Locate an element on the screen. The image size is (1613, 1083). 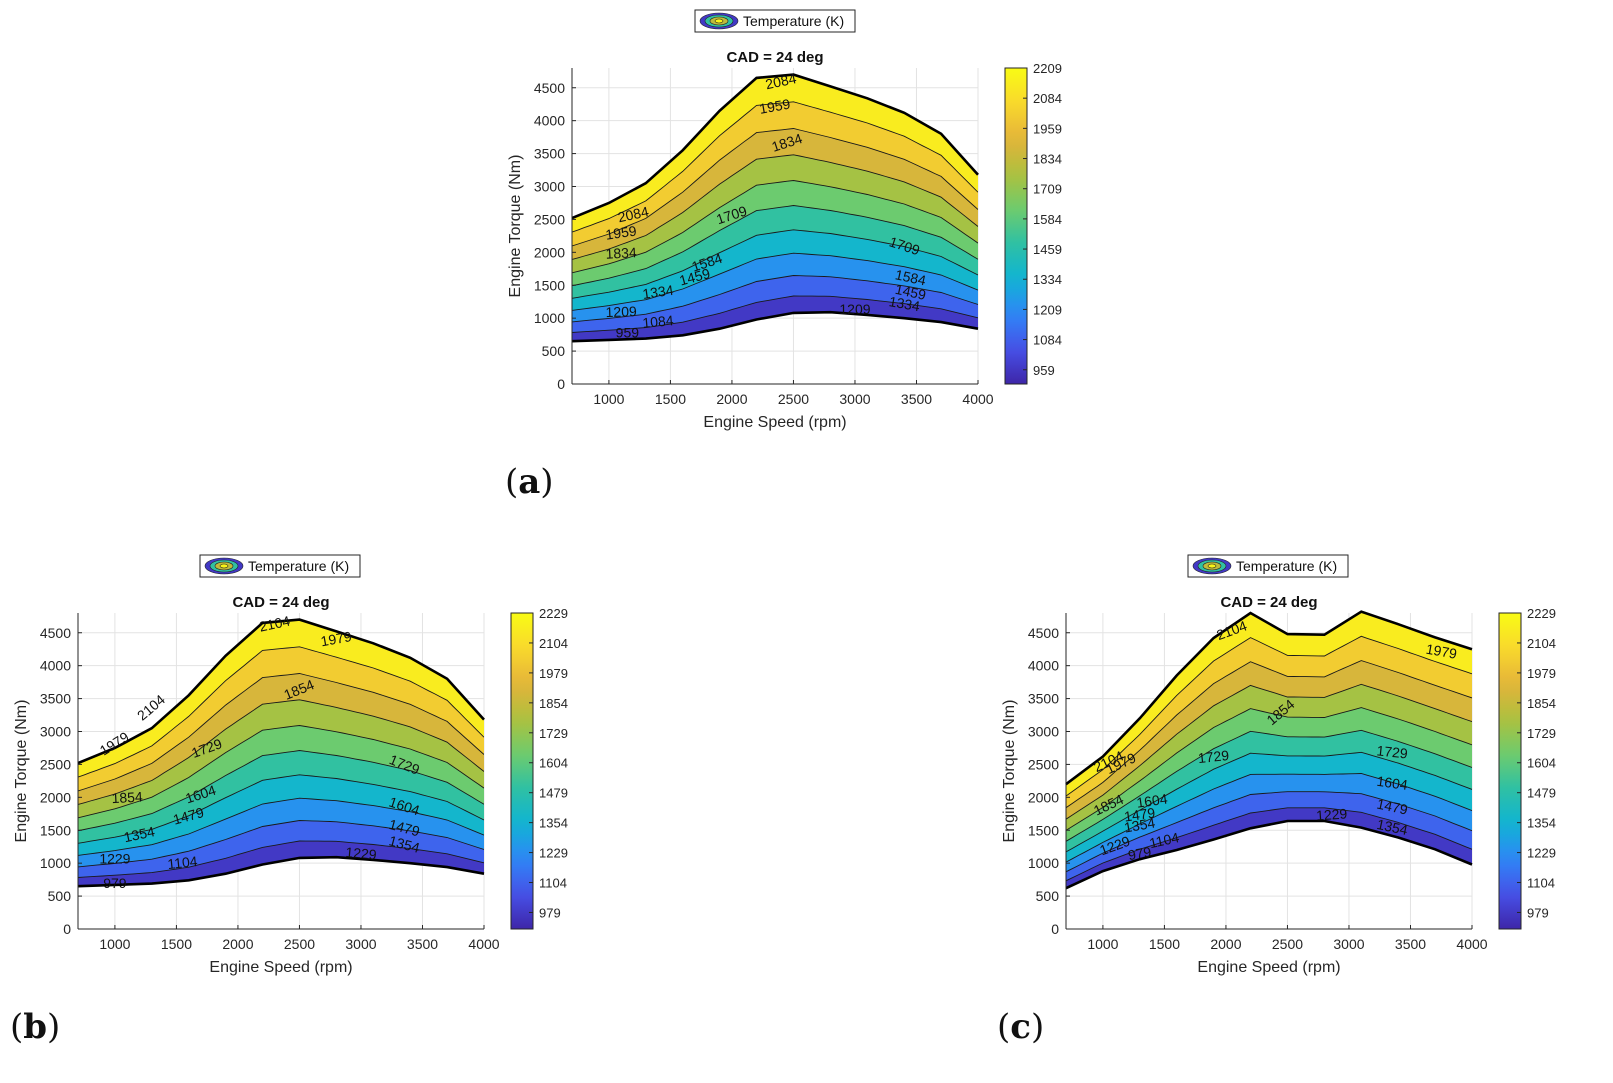
y-tick-label: 4000 is located at coordinates (1043, 666).